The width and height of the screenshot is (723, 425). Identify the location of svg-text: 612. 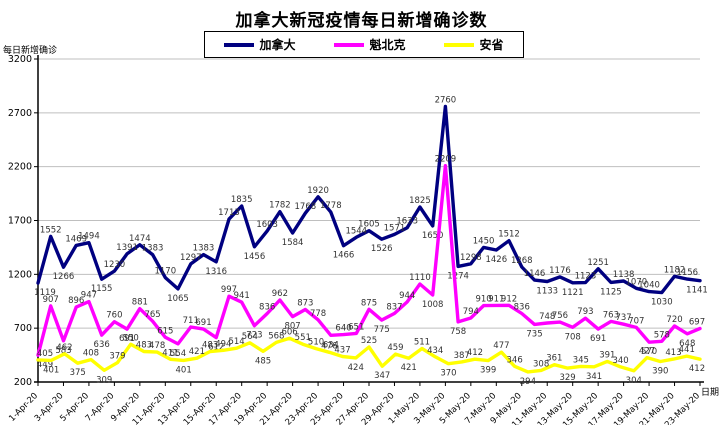
(216, 348).